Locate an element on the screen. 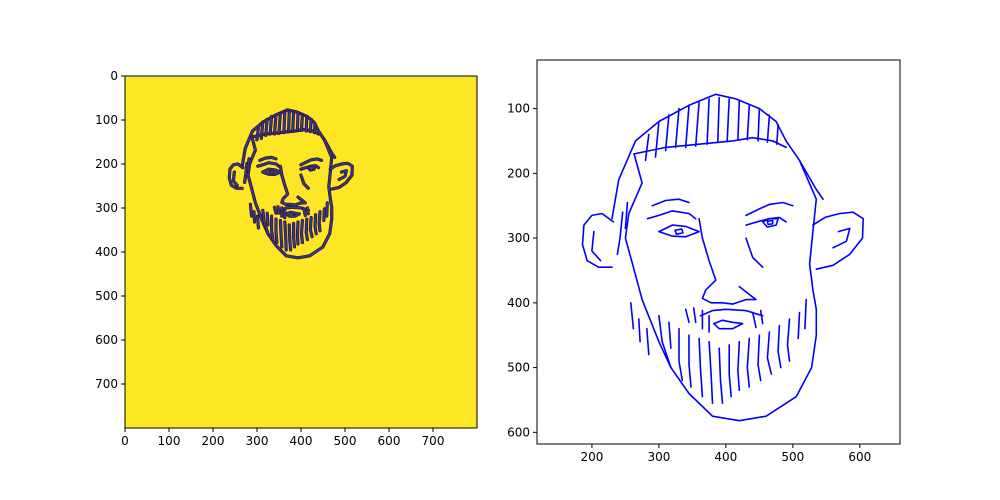 Image resolution: width=1000 pixels, height=500 pixels. x-tick-label: 300 is located at coordinates (257, 441).